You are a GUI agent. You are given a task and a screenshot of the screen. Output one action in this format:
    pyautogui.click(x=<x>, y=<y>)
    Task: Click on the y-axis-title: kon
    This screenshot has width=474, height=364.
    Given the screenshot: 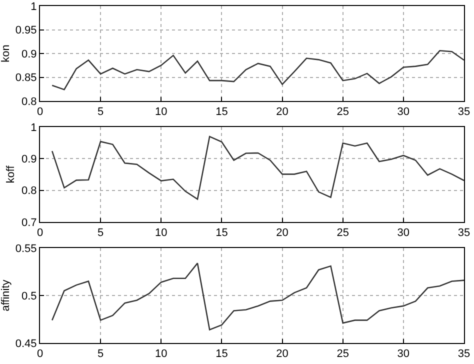 What is the action you would take?
    pyautogui.click(x=6, y=53)
    